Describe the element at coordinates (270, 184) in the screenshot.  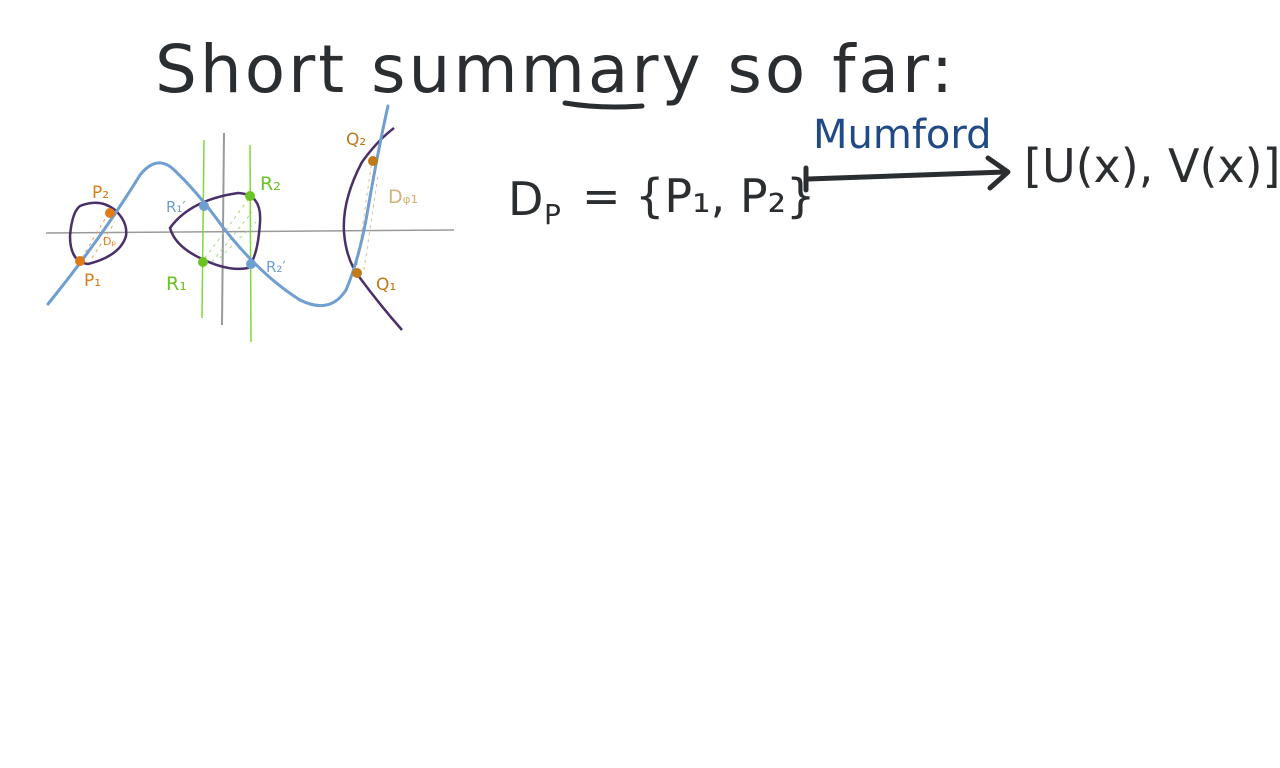
I see `label-r2: R₂` at that location.